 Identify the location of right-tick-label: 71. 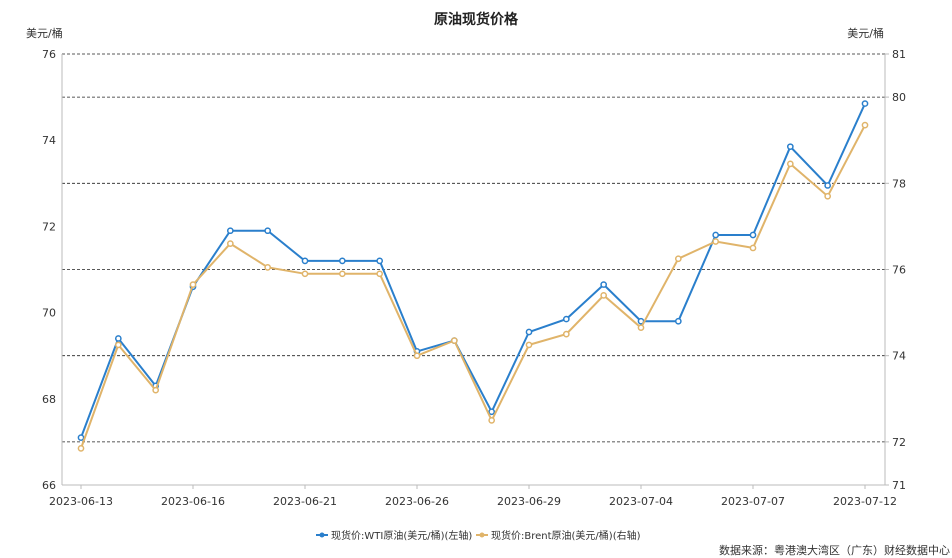
(899, 485).